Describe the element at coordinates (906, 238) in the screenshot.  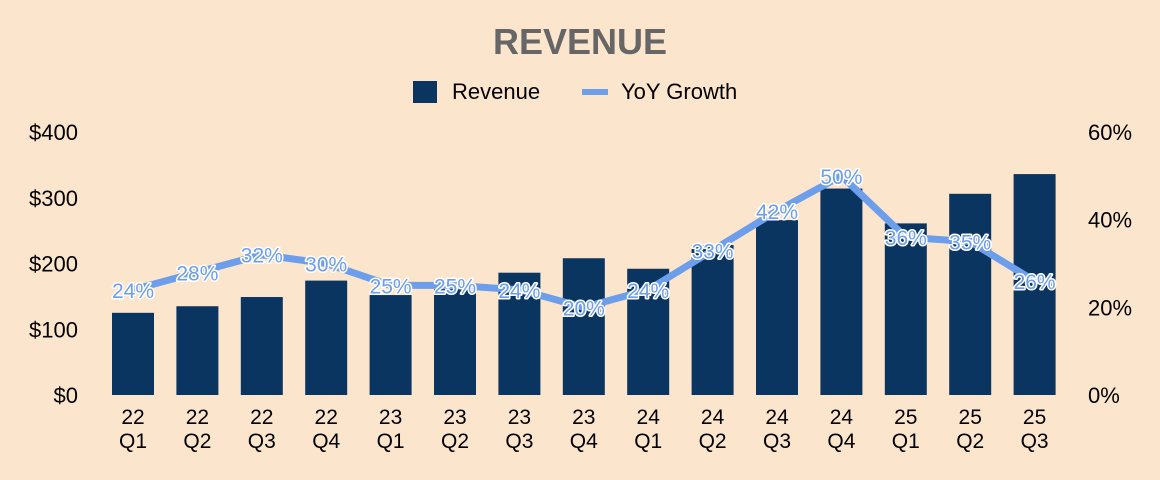
I see `yoy-growth-data-label: 36%` at that location.